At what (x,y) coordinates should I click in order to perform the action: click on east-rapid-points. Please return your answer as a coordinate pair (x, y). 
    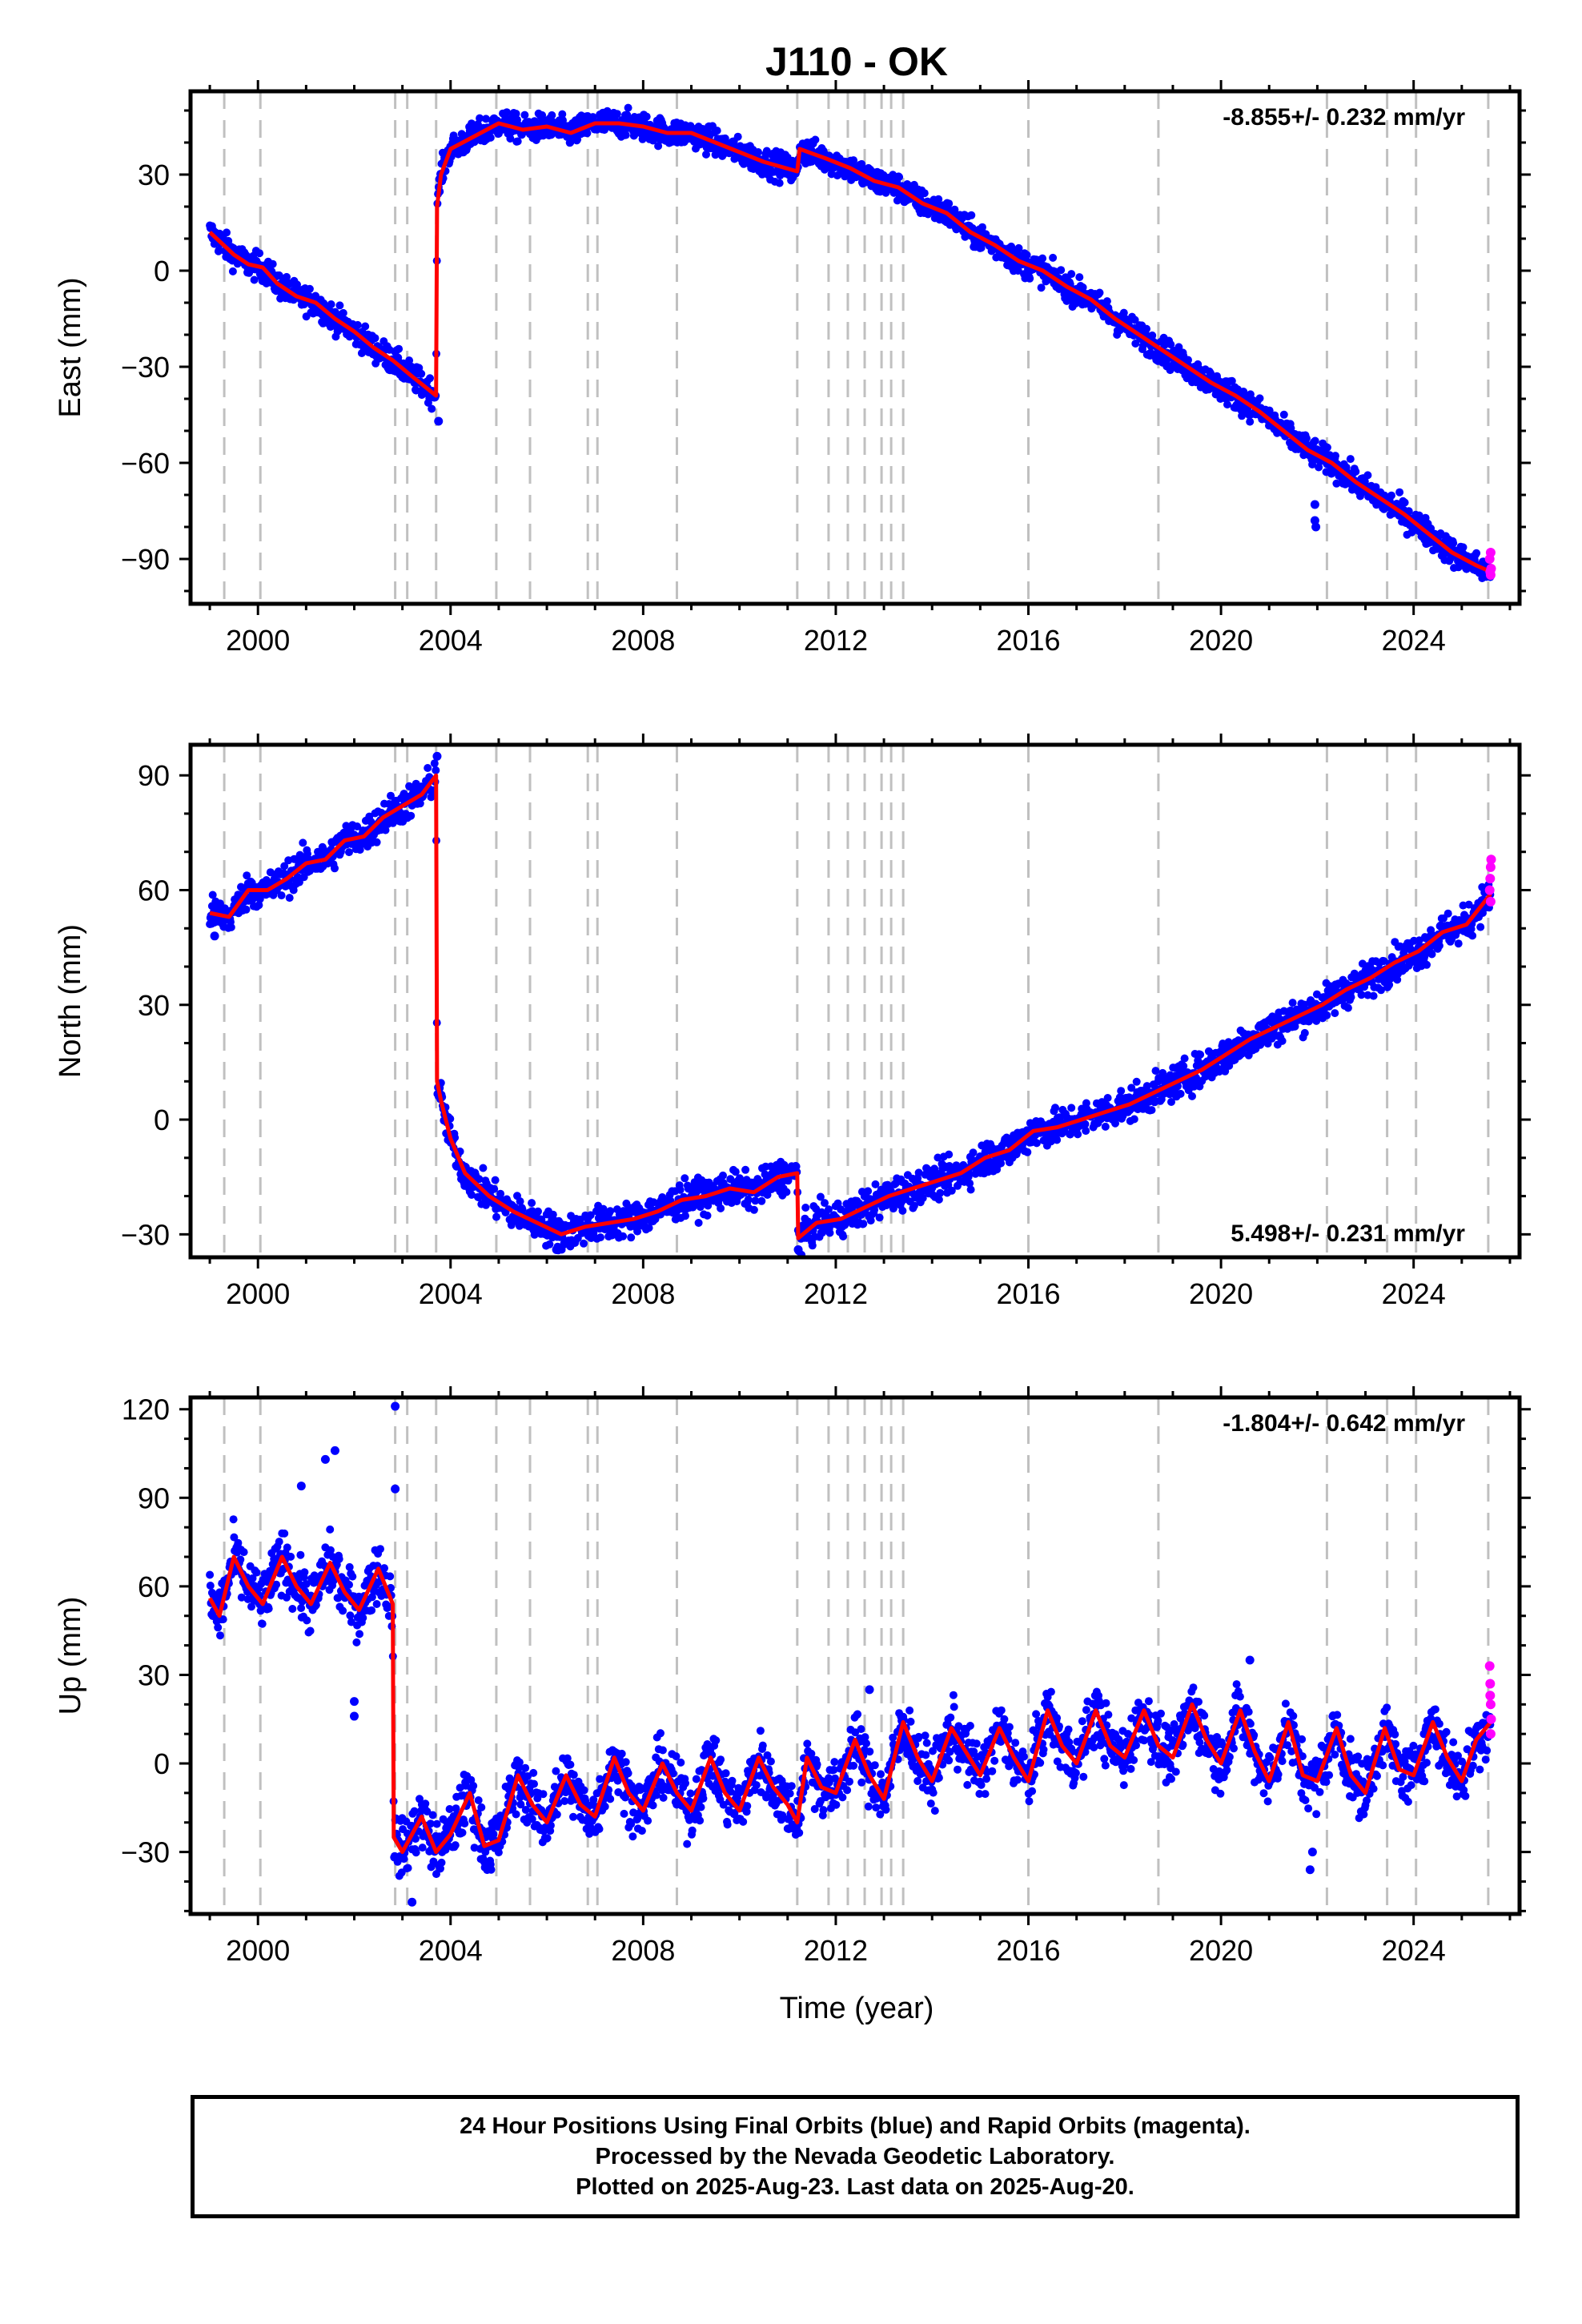
    Looking at the image, I should click on (1490, 564).